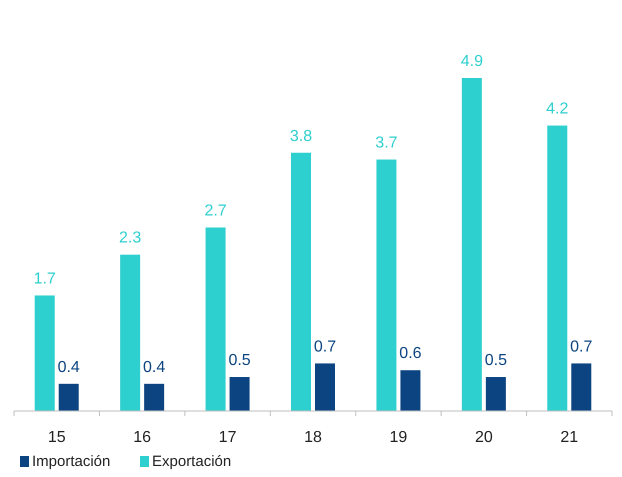 This screenshot has width=622, height=477. What do you see at coordinates (569, 437) in the screenshot?
I see `x-tick-label: 21` at bounding box center [569, 437].